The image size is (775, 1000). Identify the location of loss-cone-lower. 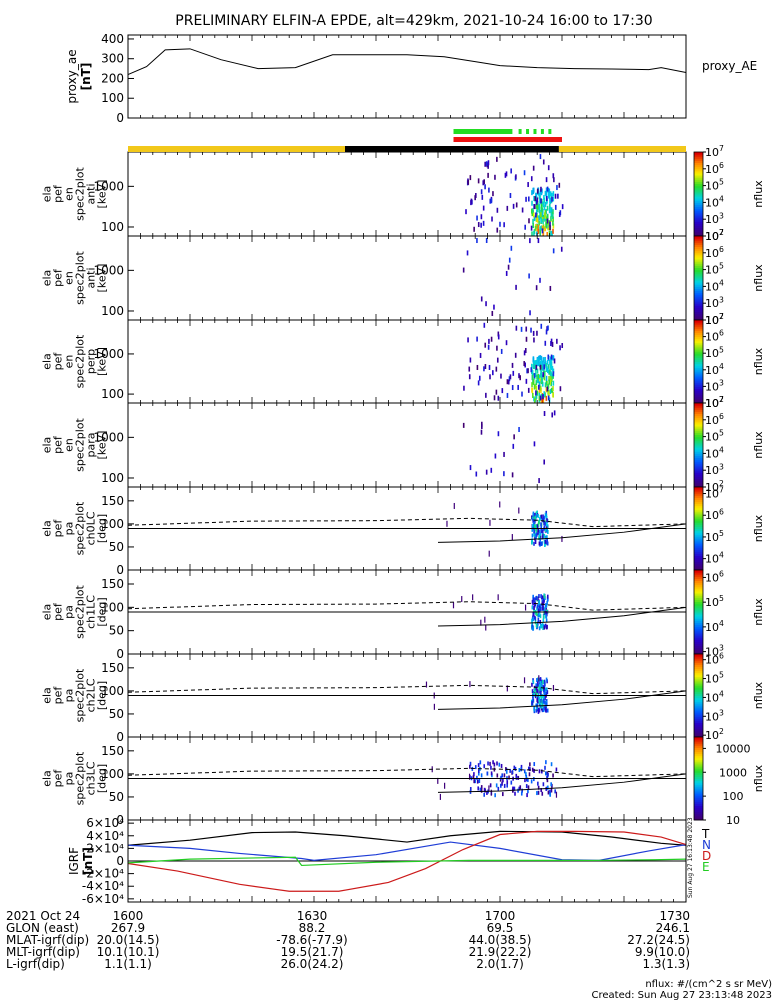
(562, 783).